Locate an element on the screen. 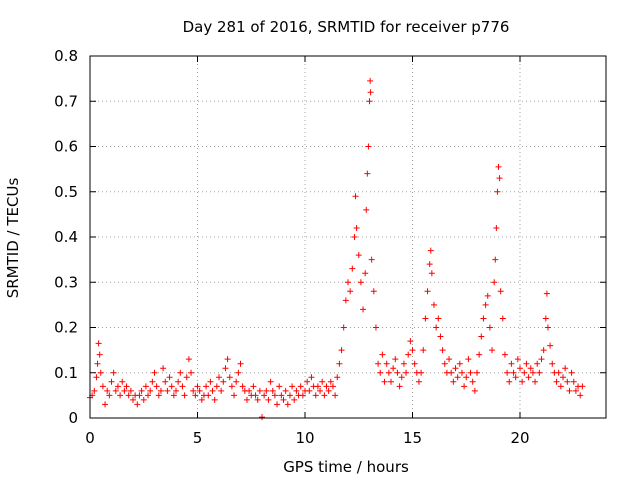  x-tick-label: 0 is located at coordinates (90, 438).